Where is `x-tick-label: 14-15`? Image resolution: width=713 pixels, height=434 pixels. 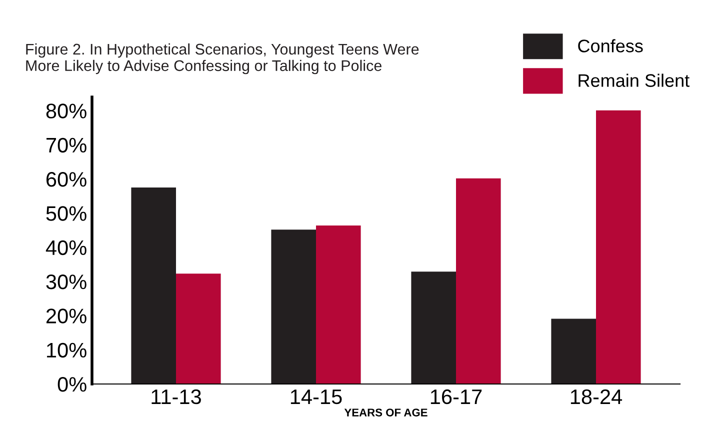 x-tick-label: 14-15 is located at coordinates (316, 397).